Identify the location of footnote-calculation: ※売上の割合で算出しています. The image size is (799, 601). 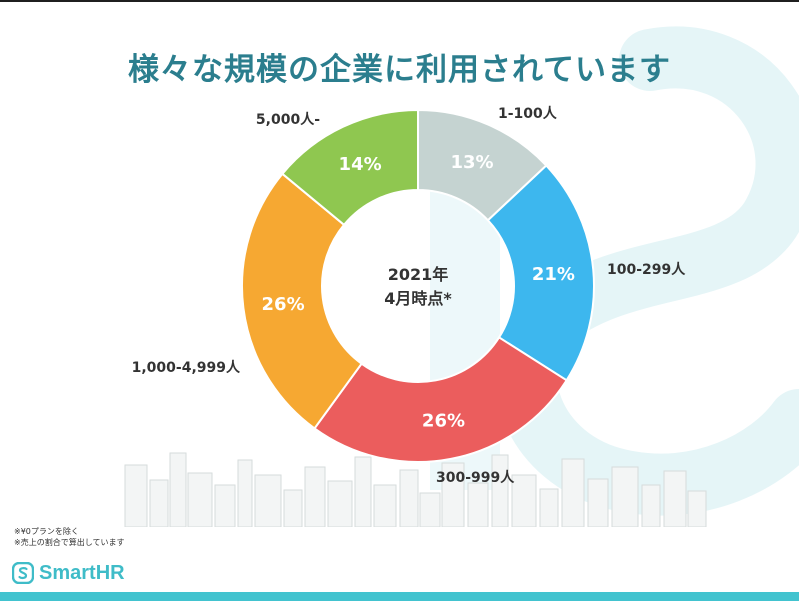
(69, 542).